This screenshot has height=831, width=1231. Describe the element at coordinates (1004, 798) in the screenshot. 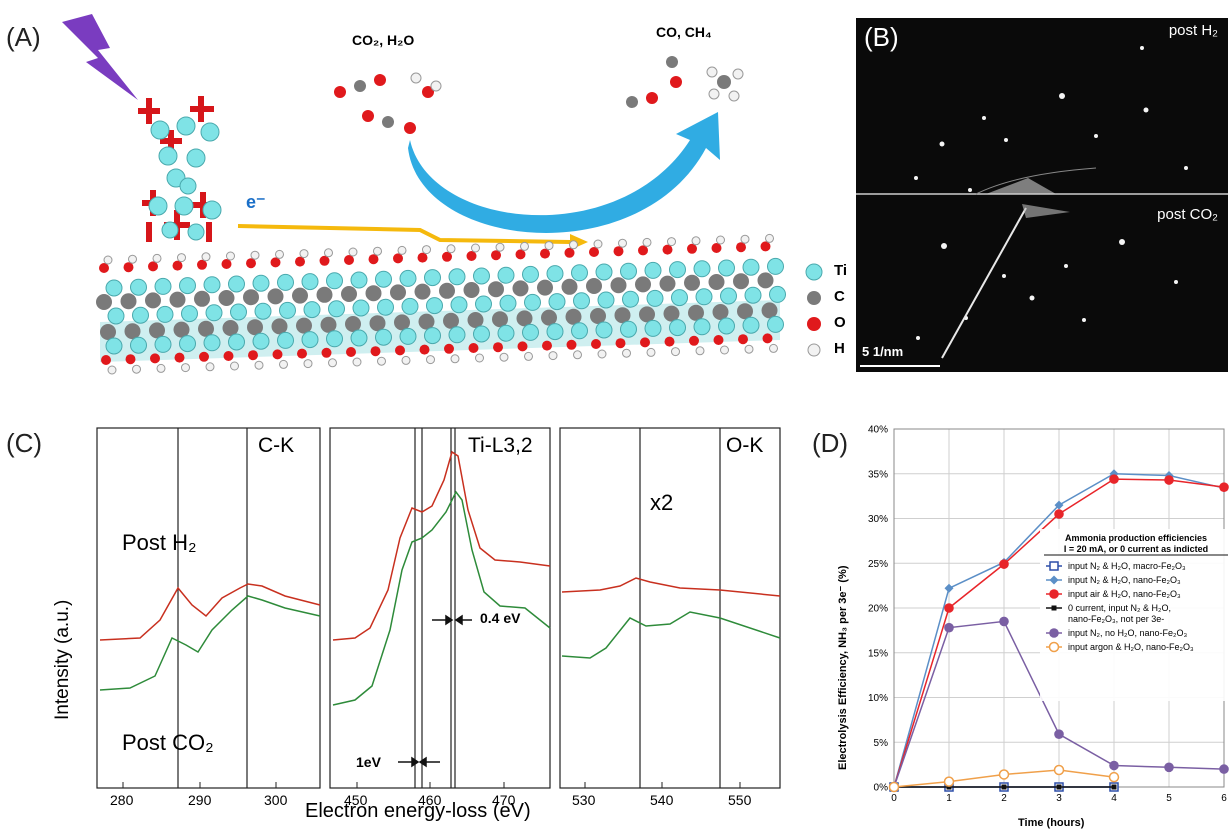

I see `x-tick-label: 2` at that location.